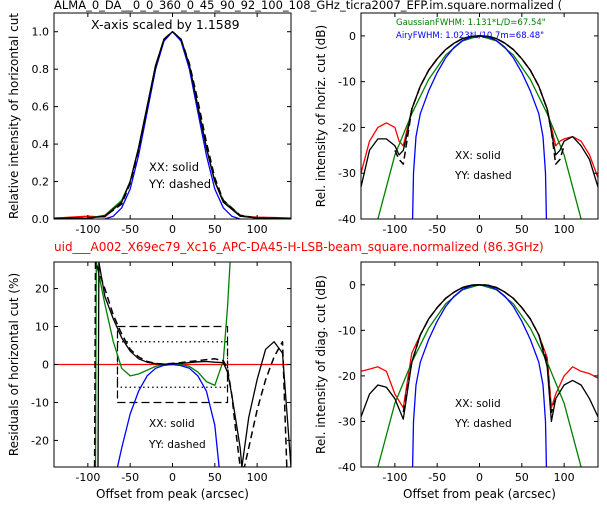  I want to click on y-tick-label: 10, so click(42, 327).